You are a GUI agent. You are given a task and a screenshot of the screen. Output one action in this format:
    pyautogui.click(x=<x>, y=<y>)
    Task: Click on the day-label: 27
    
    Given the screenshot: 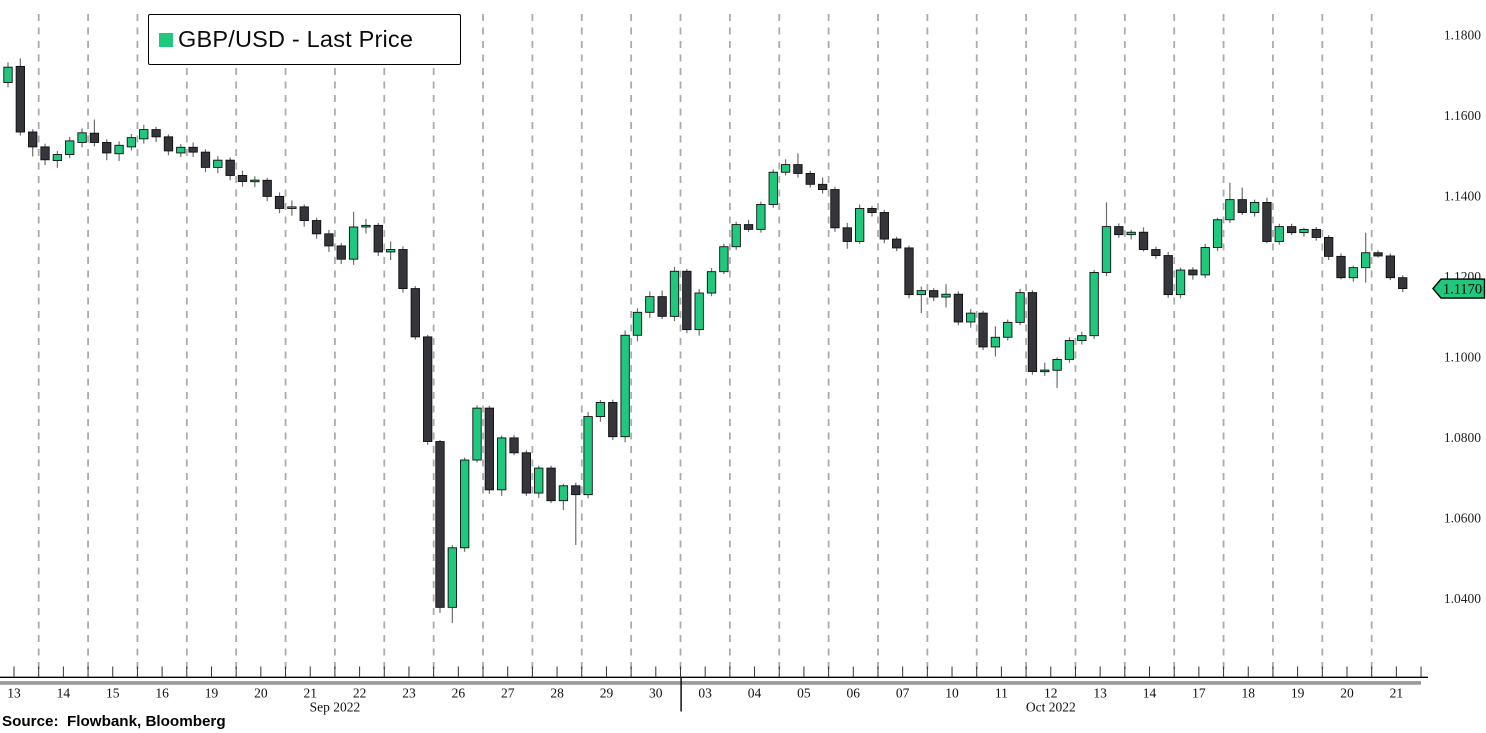 What is the action you would take?
    pyautogui.click(x=508, y=693)
    